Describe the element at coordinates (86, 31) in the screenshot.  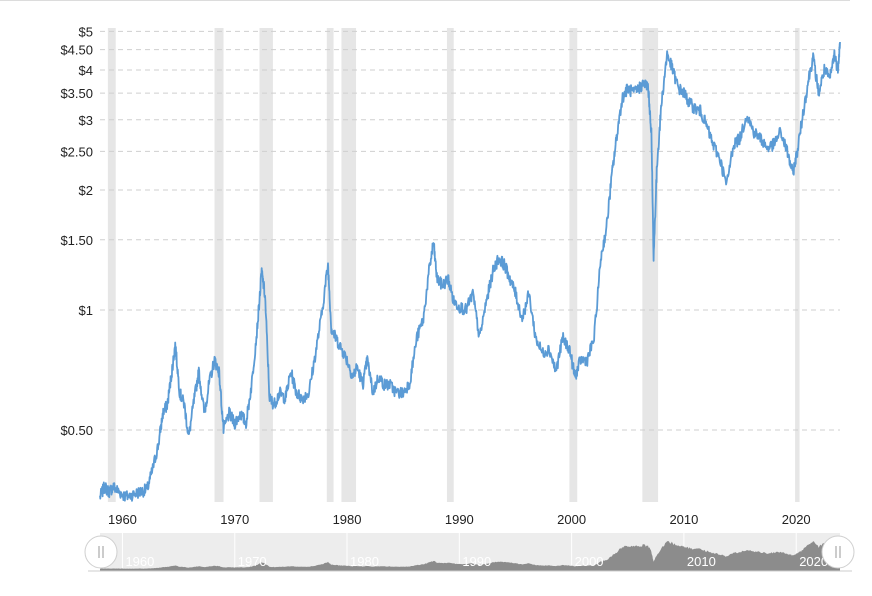
I see `y-tick-label: $5` at that location.